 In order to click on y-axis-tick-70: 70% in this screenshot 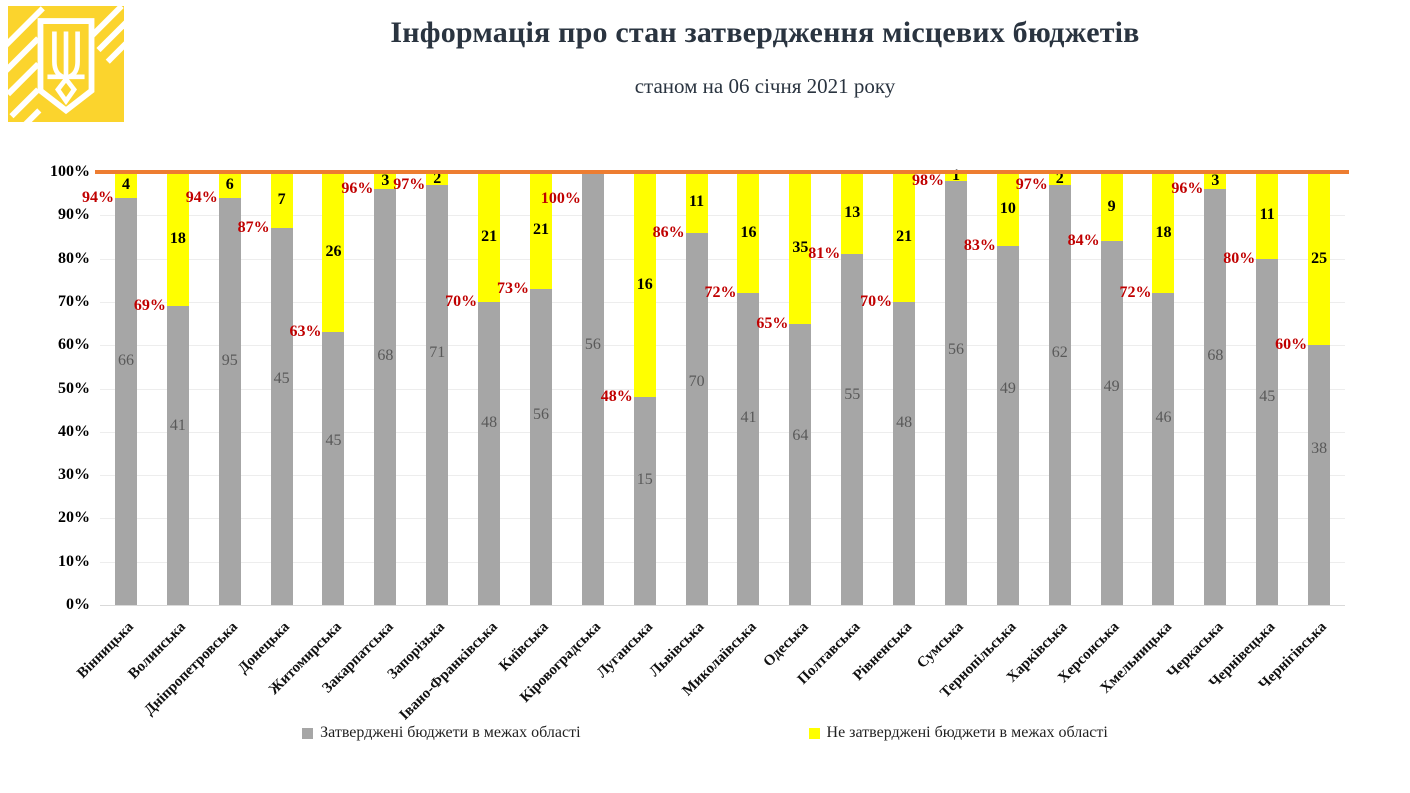, I will do `click(74, 301)`.